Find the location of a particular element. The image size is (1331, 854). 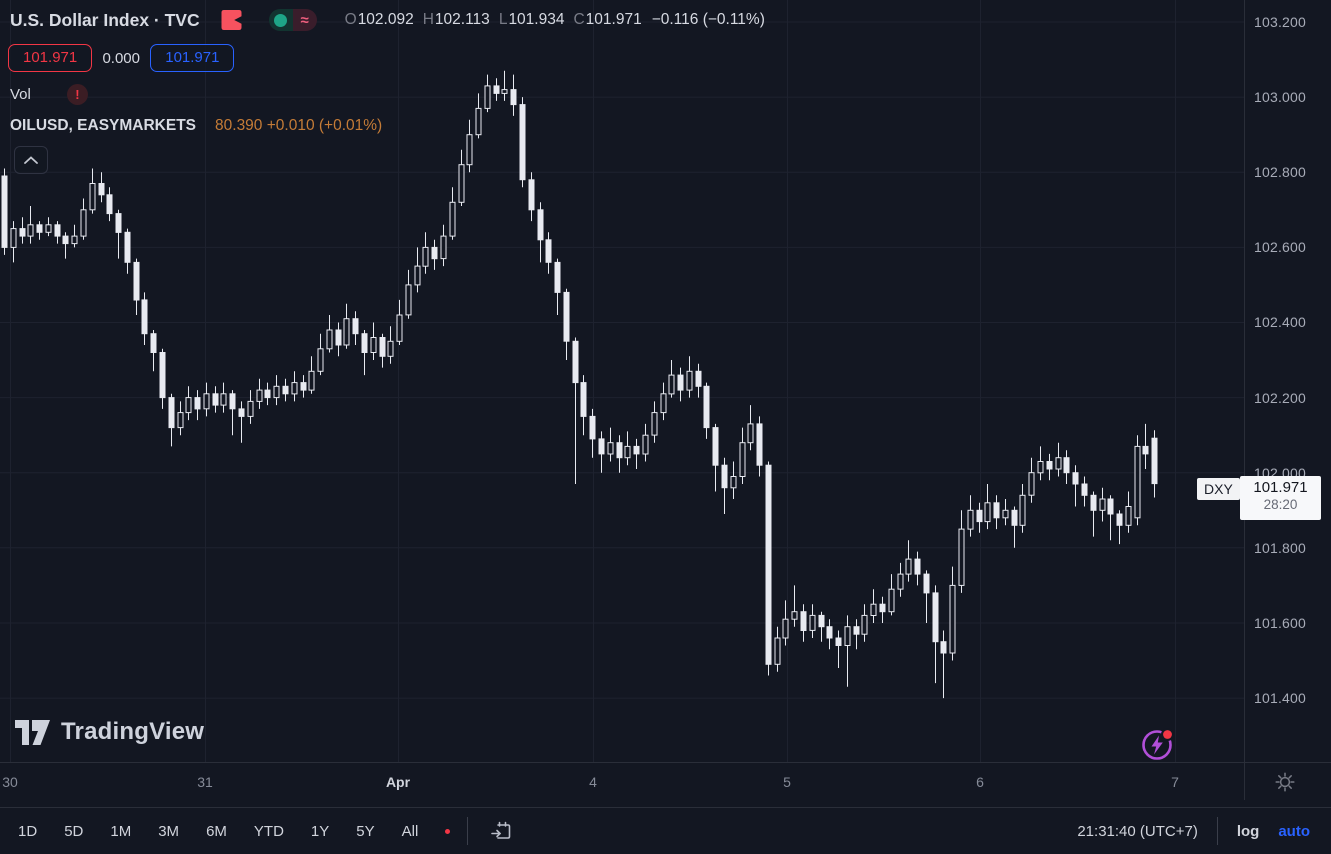

gear-icon is located at coordinates (1285, 782).